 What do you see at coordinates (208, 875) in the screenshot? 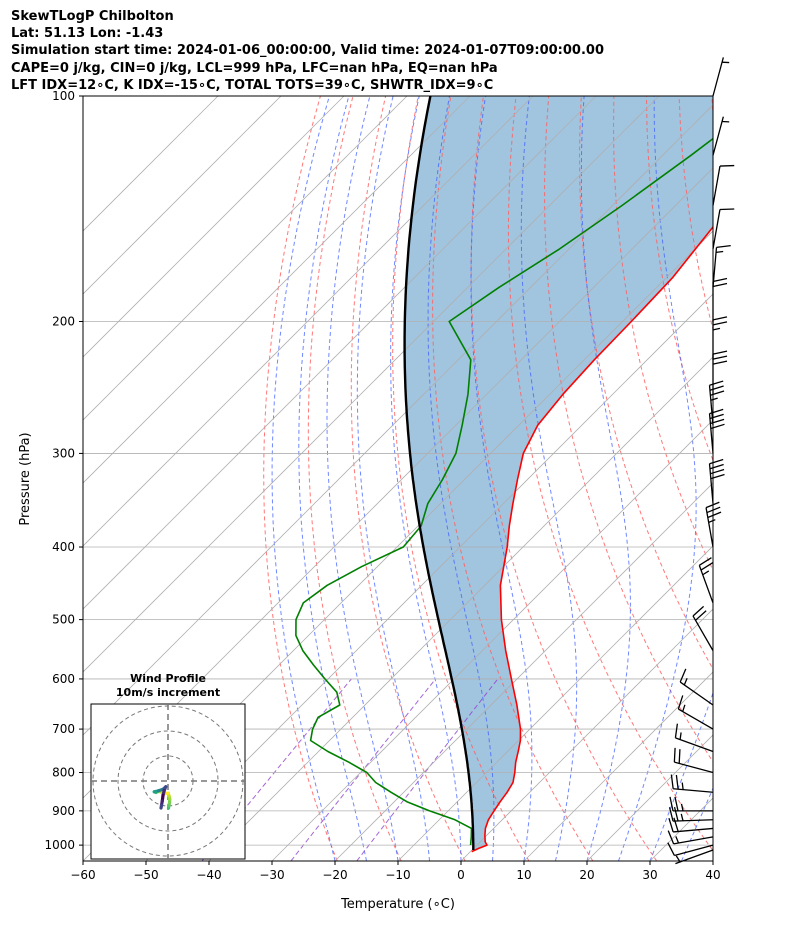
I see `x-tick-label: −40` at bounding box center [208, 875].